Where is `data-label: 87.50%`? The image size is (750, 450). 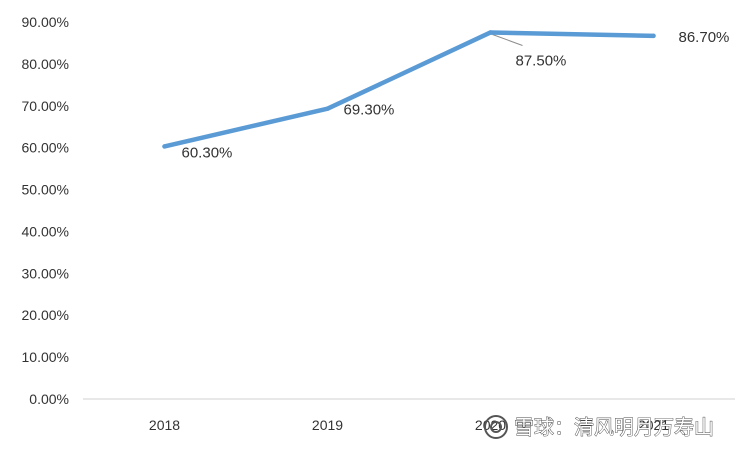
data-label: 87.50% is located at coordinates (541, 60).